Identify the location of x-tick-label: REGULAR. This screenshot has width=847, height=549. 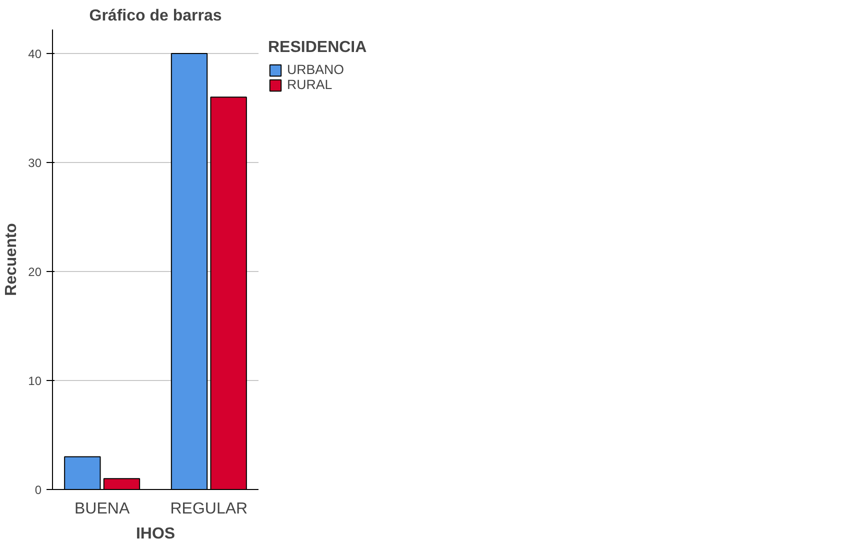
(209, 509).